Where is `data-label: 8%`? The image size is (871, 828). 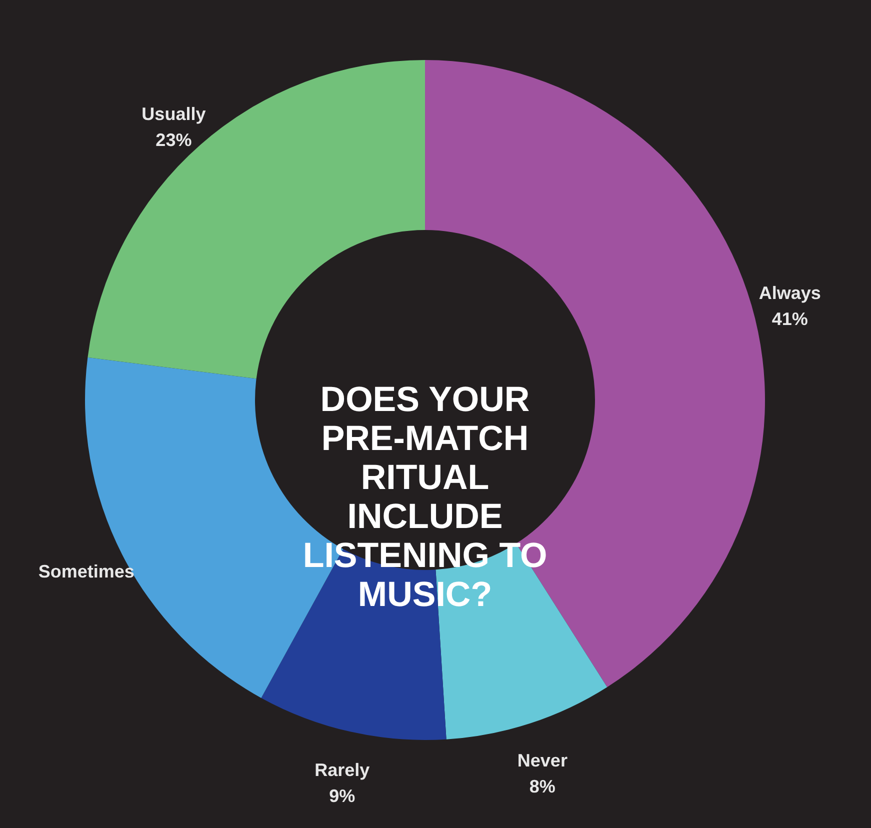 data-label: 8% is located at coordinates (542, 786).